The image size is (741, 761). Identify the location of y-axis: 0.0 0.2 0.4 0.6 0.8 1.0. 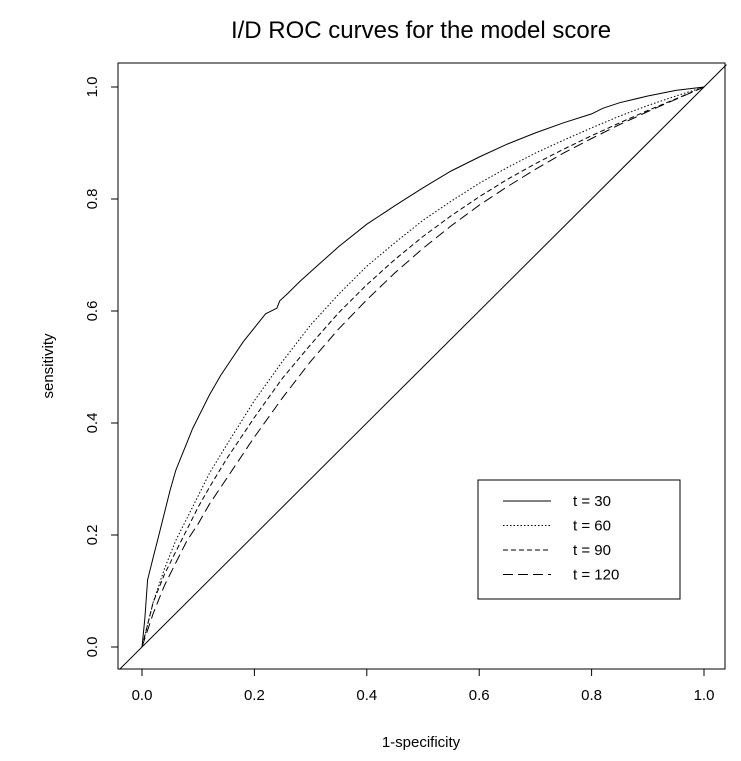
(101, 367).